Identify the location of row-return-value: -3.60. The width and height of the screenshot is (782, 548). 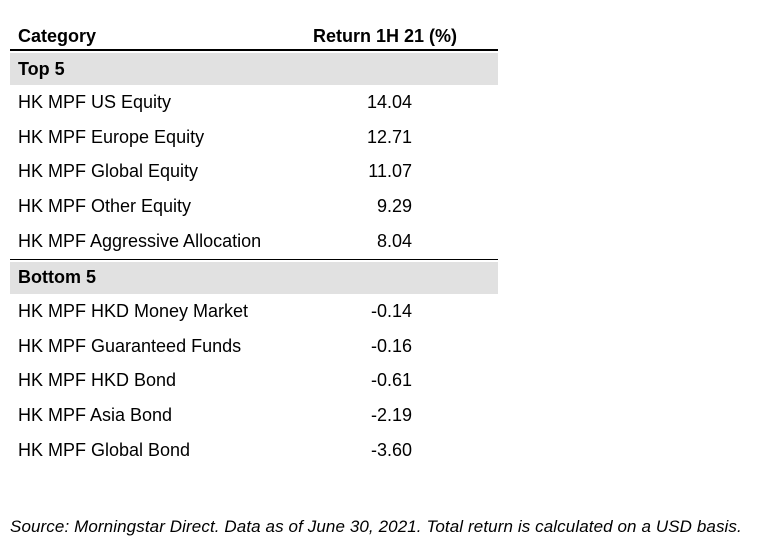
(391, 450).